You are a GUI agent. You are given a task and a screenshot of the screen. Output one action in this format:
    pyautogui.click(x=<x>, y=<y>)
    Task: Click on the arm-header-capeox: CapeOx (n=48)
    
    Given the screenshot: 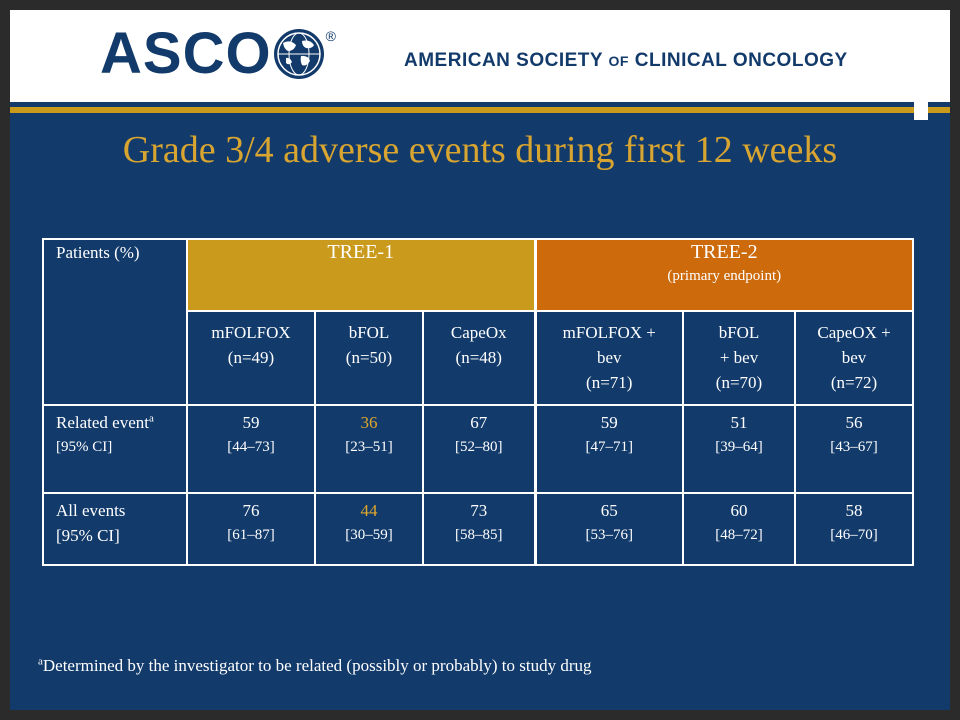 What is the action you would take?
    pyautogui.click(x=479, y=358)
    